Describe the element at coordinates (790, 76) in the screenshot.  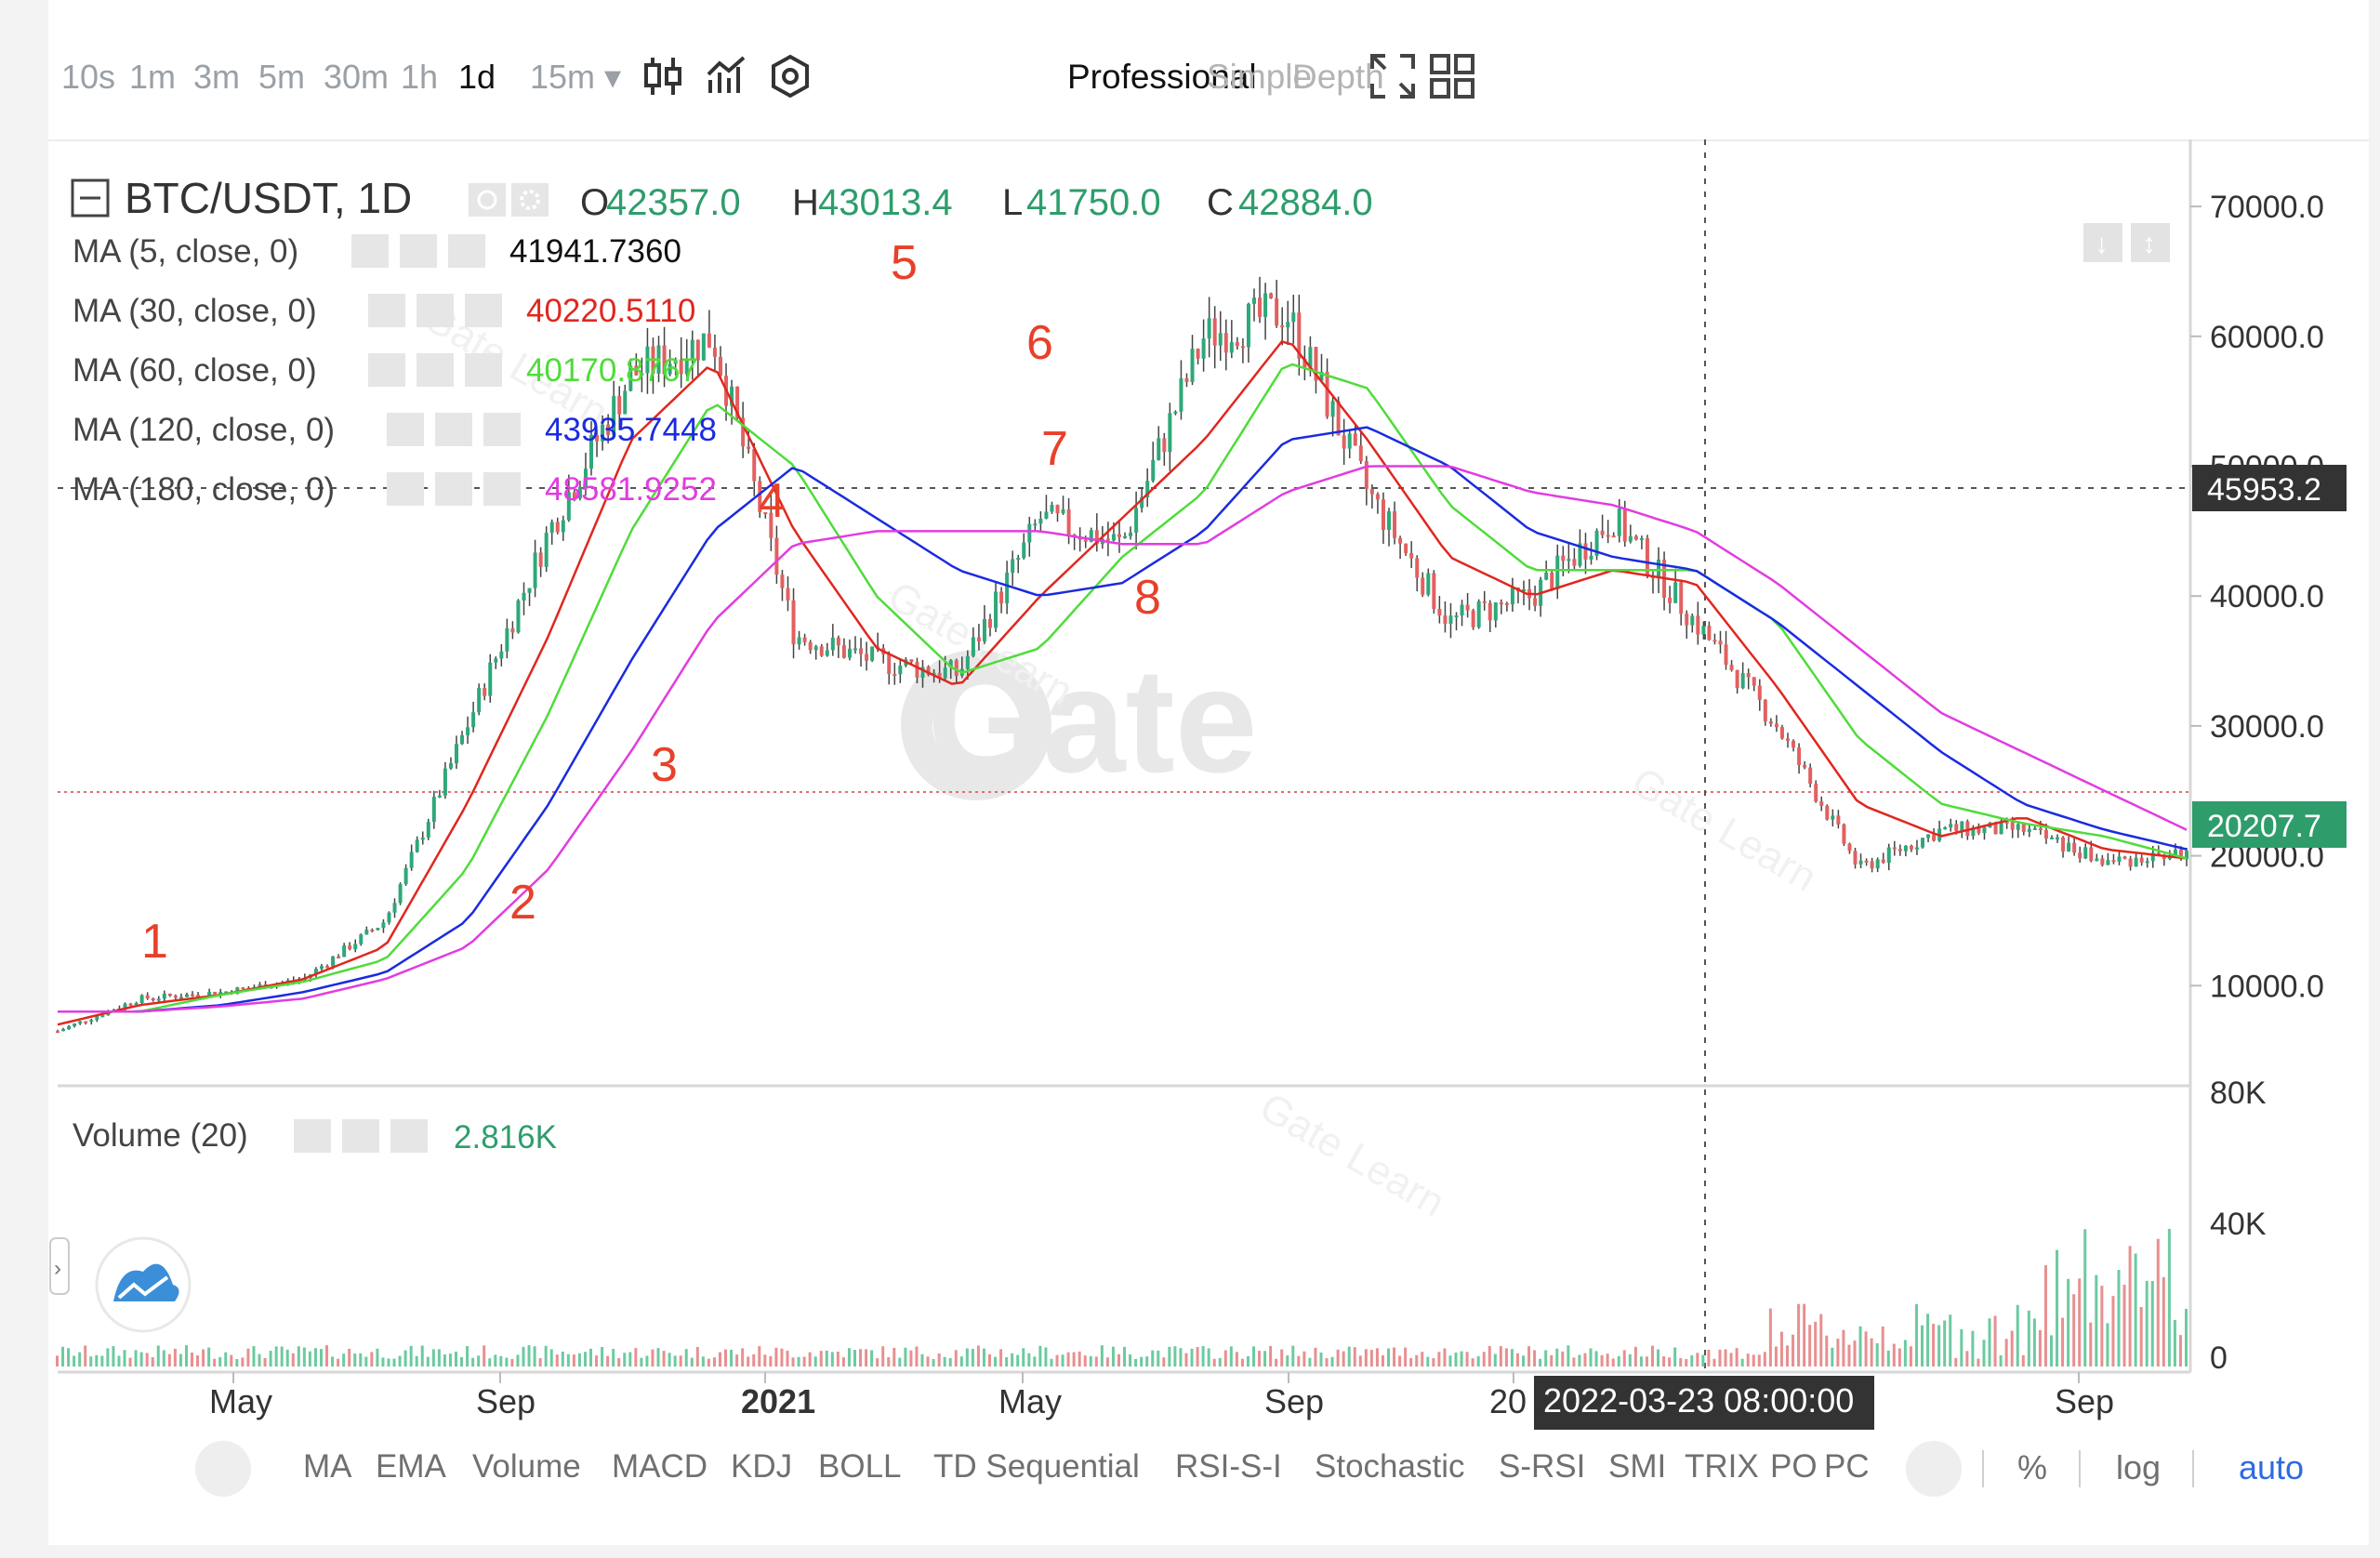
I see `settings-hexagon-icon` at that location.